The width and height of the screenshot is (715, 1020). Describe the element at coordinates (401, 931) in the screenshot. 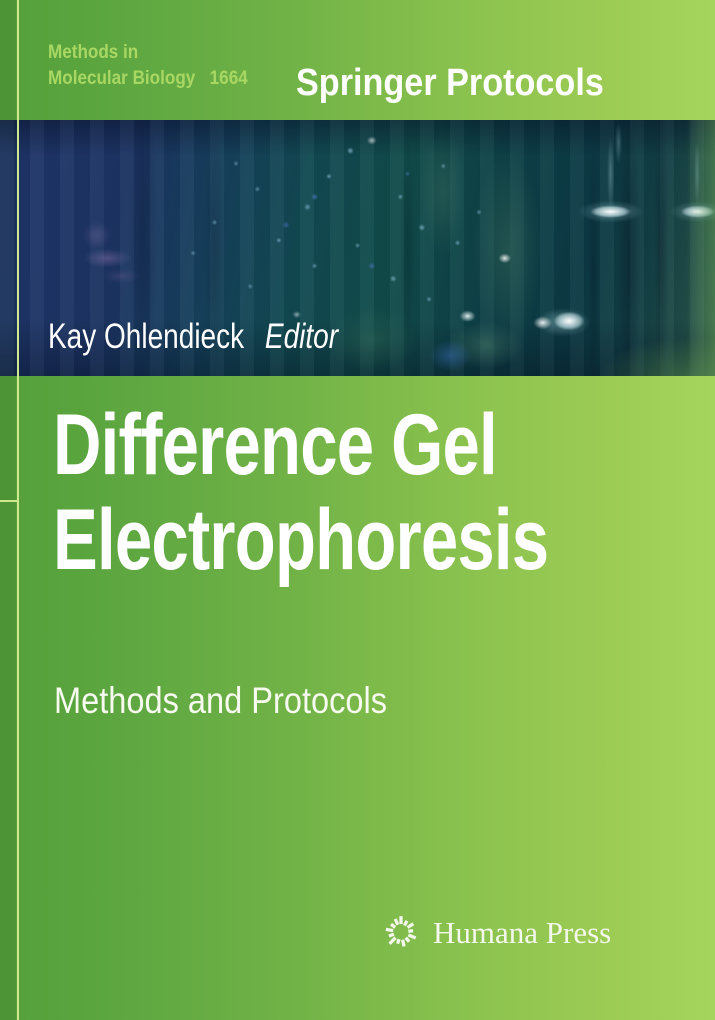

I see `sunburst-icon` at that location.